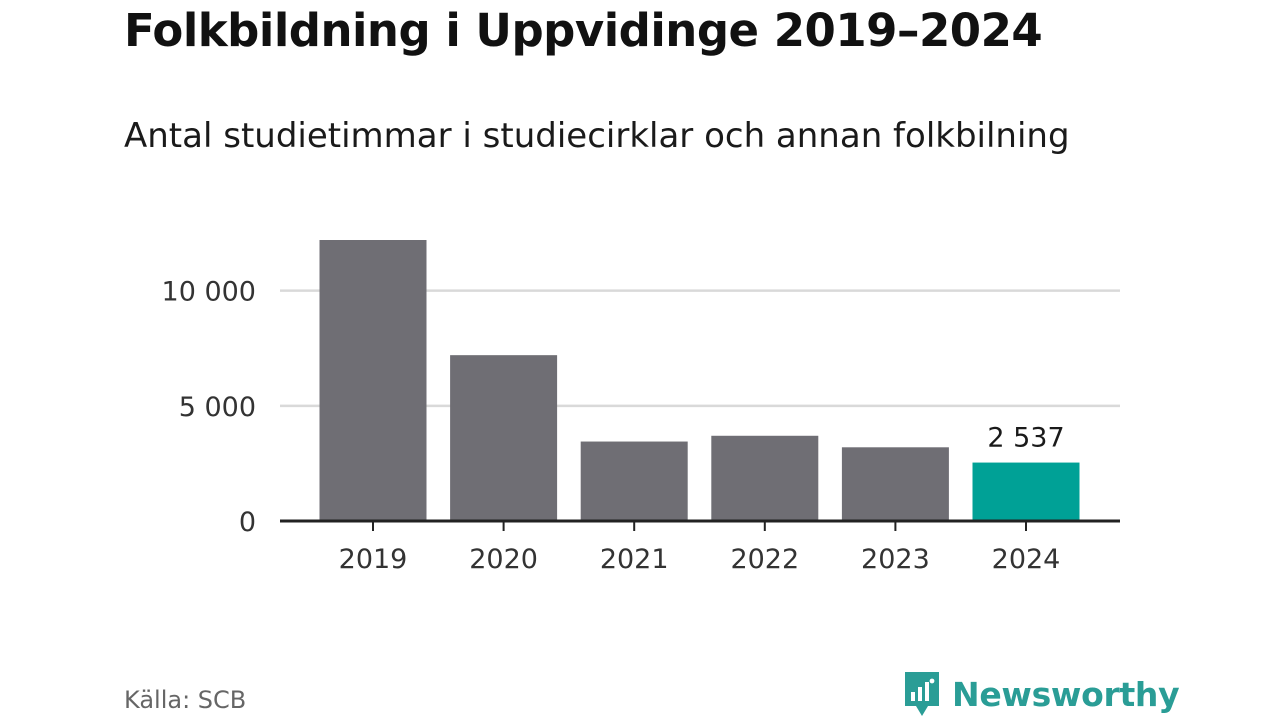 The height and width of the screenshot is (720, 1280). What do you see at coordinates (583, 30) in the screenshot?
I see `chart-title: Folkbildning i Uppvidinge 2019–2024` at bounding box center [583, 30].